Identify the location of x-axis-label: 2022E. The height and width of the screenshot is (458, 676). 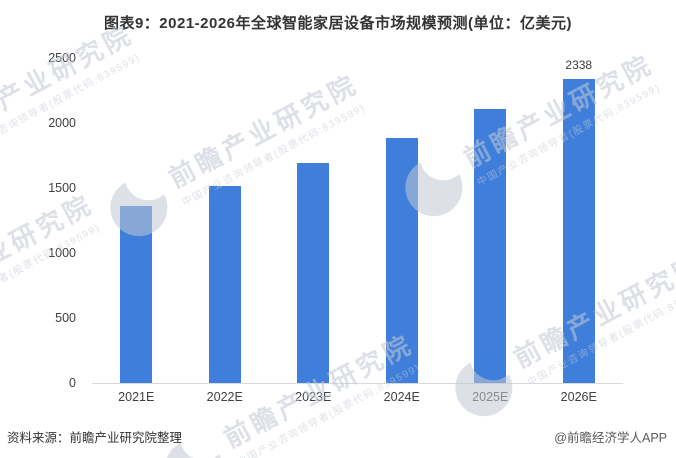
(224, 397).